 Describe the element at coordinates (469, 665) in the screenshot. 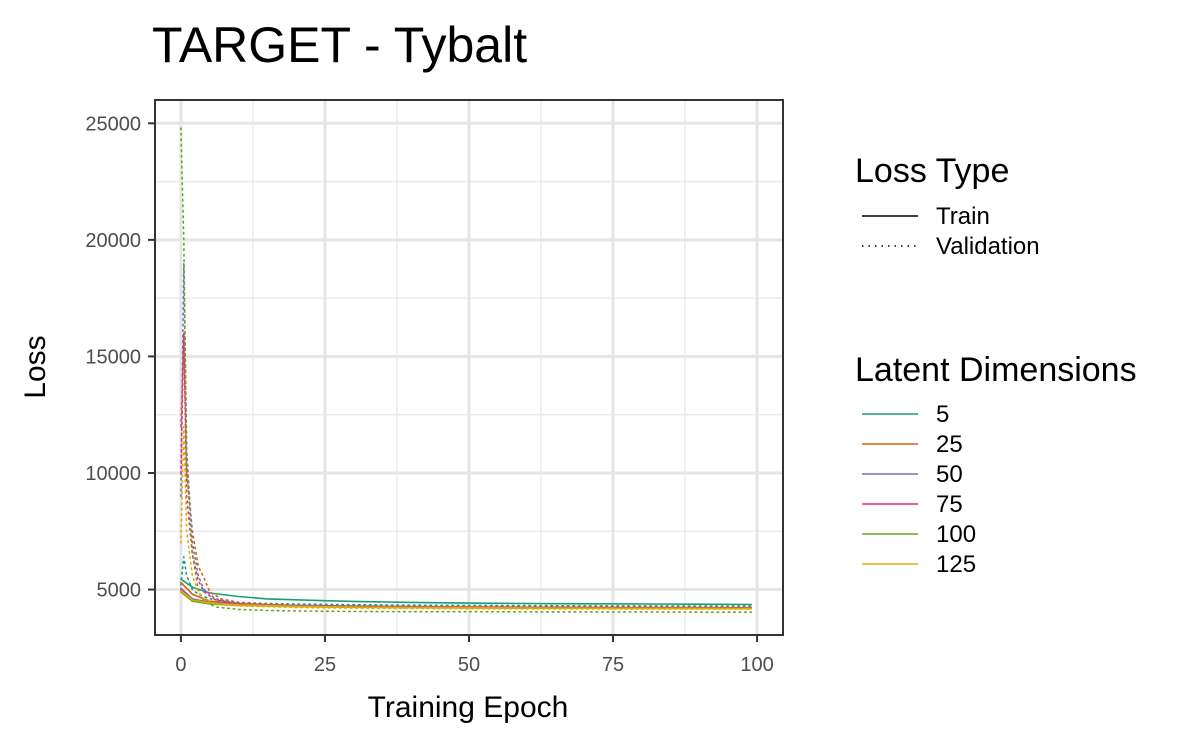

I see `x-tick-label: 50` at that location.